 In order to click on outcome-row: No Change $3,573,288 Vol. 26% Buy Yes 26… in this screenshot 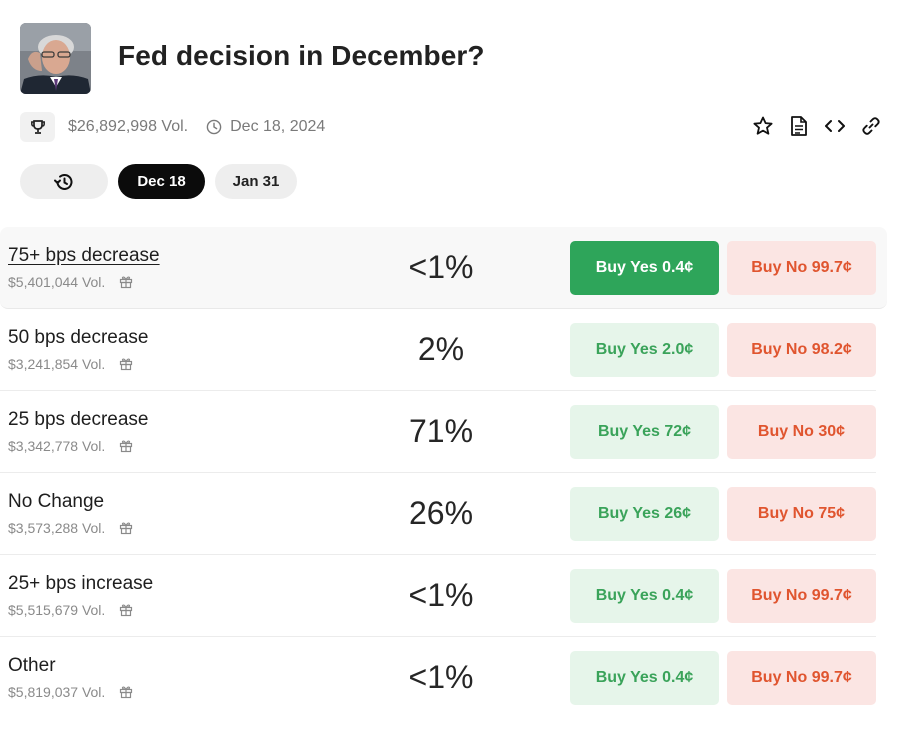, I will do `click(438, 514)`.